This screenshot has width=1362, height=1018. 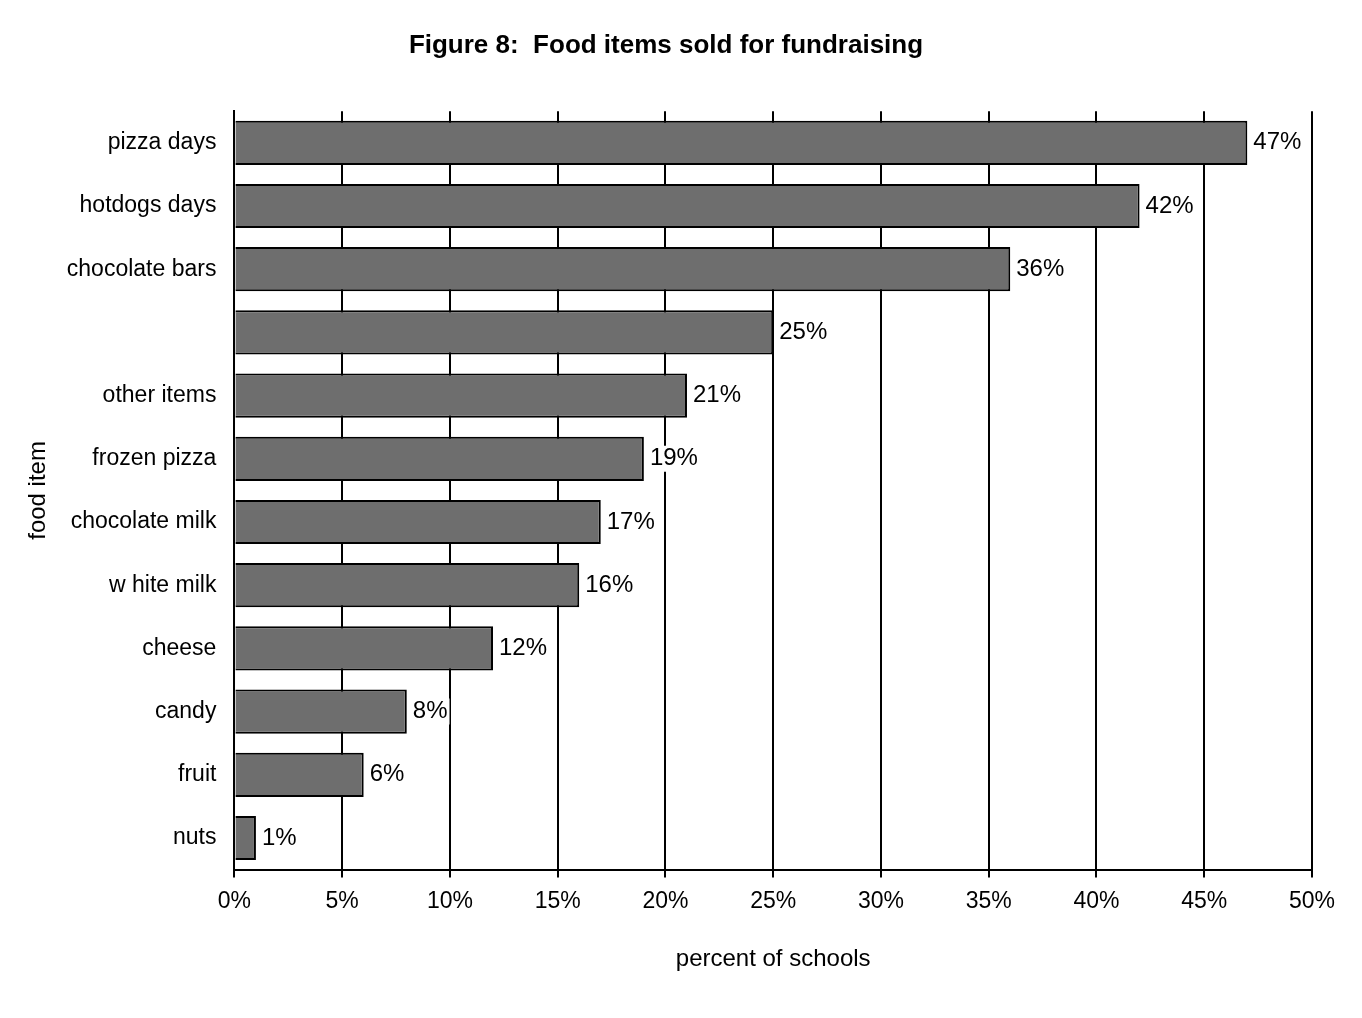 I want to click on data-label: 42%, so click(x=1169, y=204).